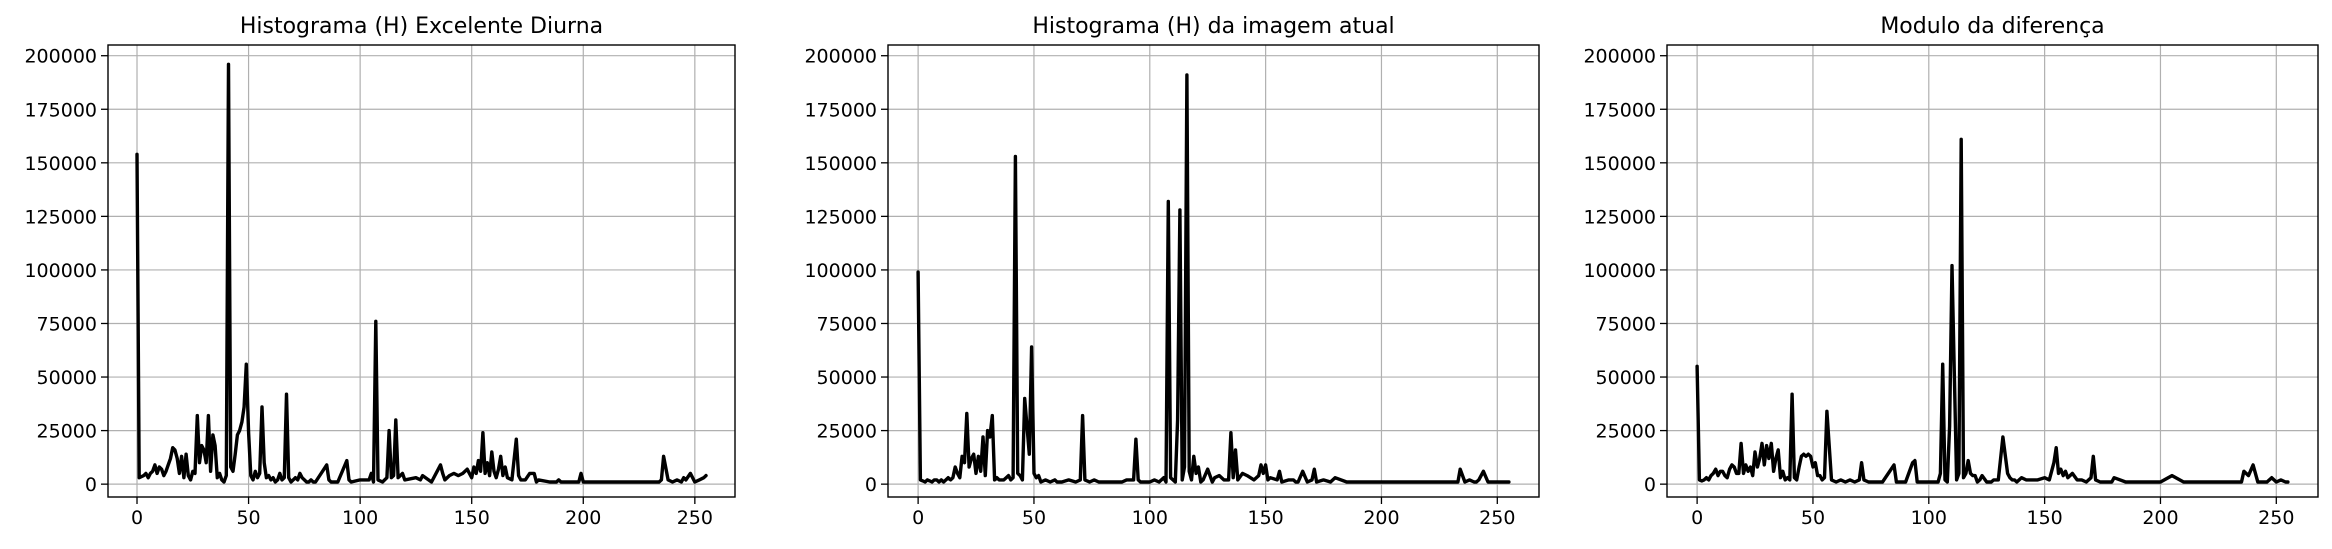 The width and height of the screenshot is (2332, 549). What do you see at coordinates (1992, 26) in the screenshot?
I see `chart-title: Modulo da diferença` at bounding box center [1992, 26].